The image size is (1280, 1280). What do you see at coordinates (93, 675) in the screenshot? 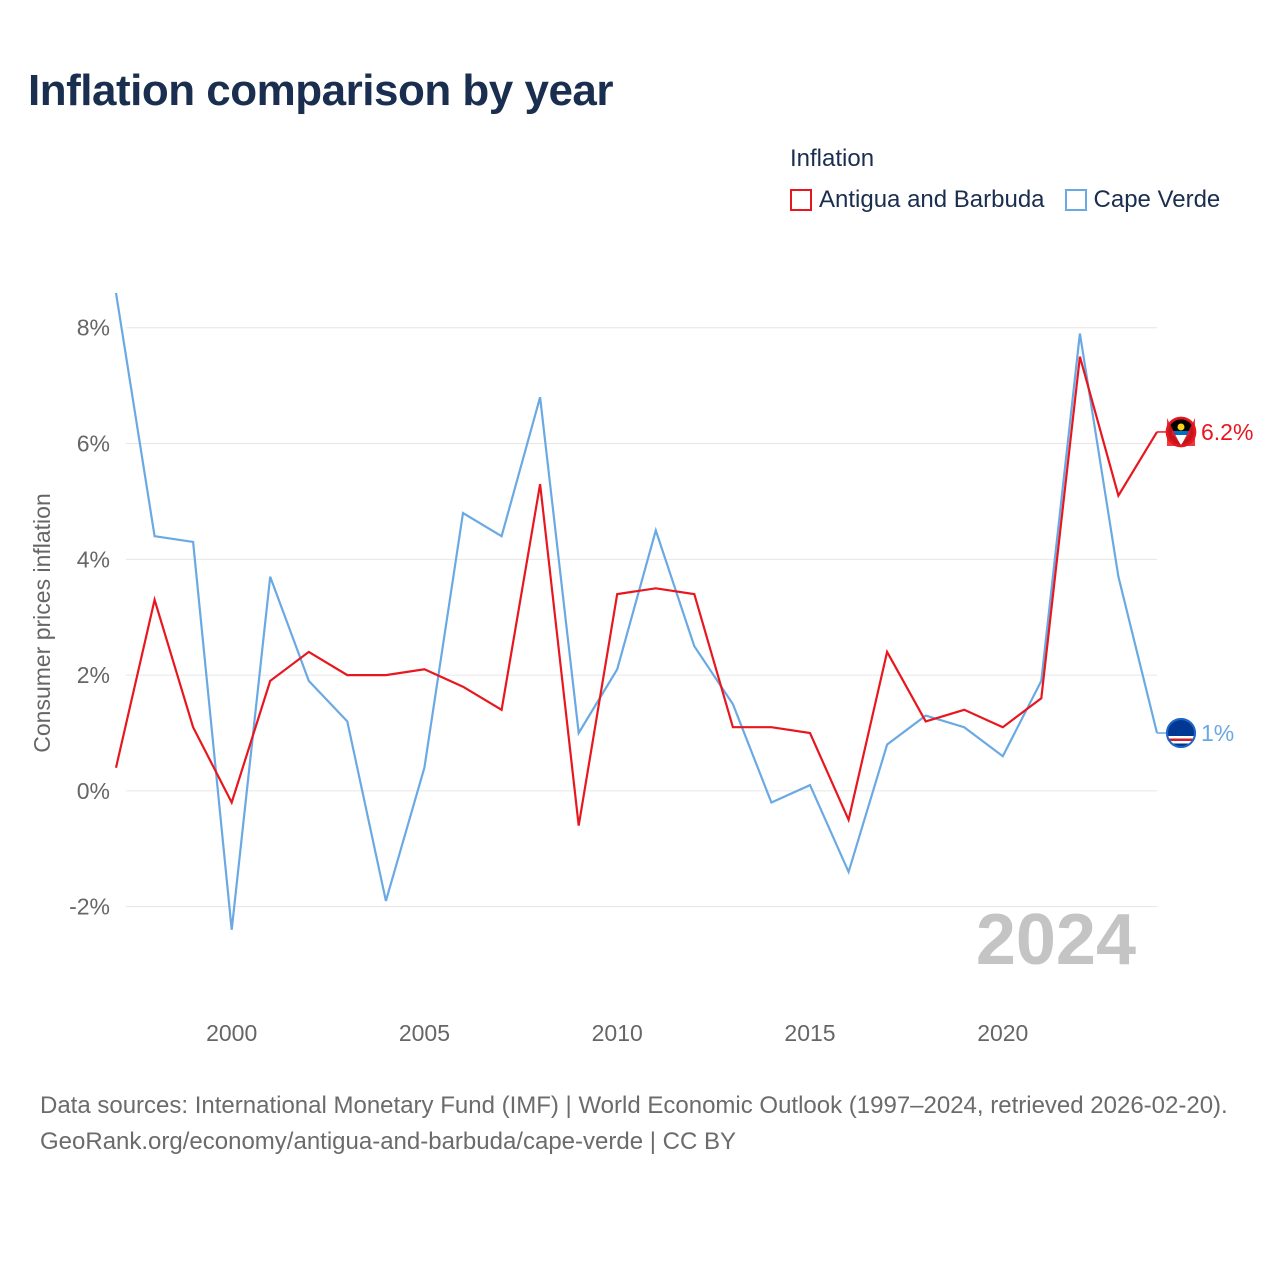
I see `y-tick-label: 2%` at bounding box center [93, 675].